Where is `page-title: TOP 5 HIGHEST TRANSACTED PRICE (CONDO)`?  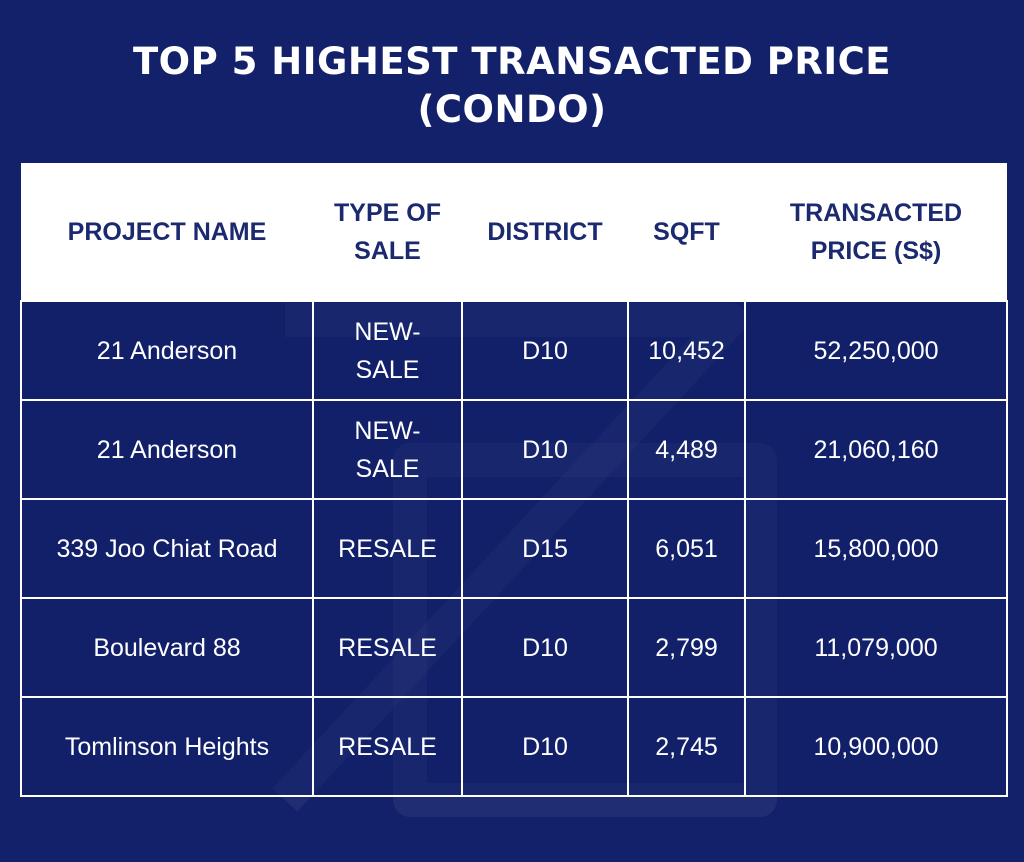
page-title: TOP 5 HIGHEST TRANSACTED PRICE (CONDO) is located at coordinates (512, 86).